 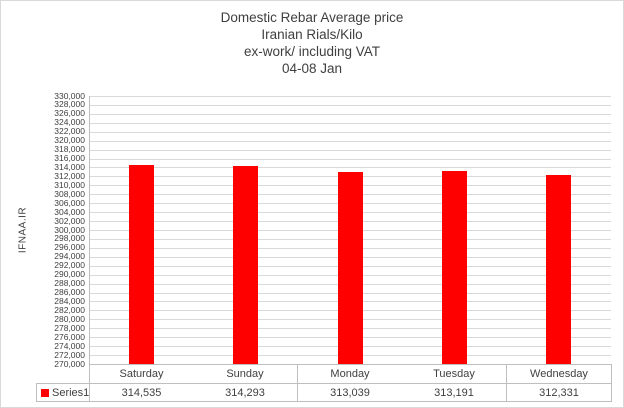 What do you see at coordinates (245, 392) in the screenshot?
I see `table-value-cell: 314,293` at bounding box center [245, 392].